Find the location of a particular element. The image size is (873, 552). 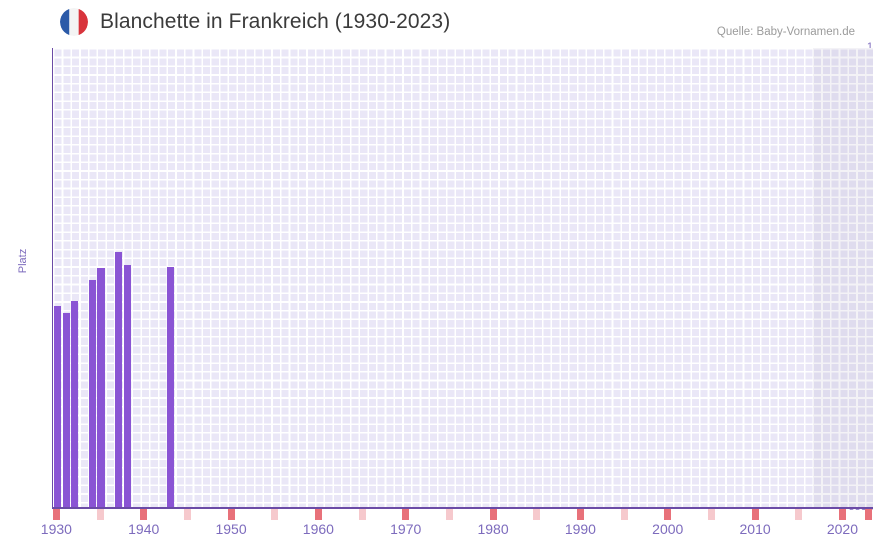

title-group: Blanchette in Frankreich (1930-2023) is located at coordinates (255, 22).